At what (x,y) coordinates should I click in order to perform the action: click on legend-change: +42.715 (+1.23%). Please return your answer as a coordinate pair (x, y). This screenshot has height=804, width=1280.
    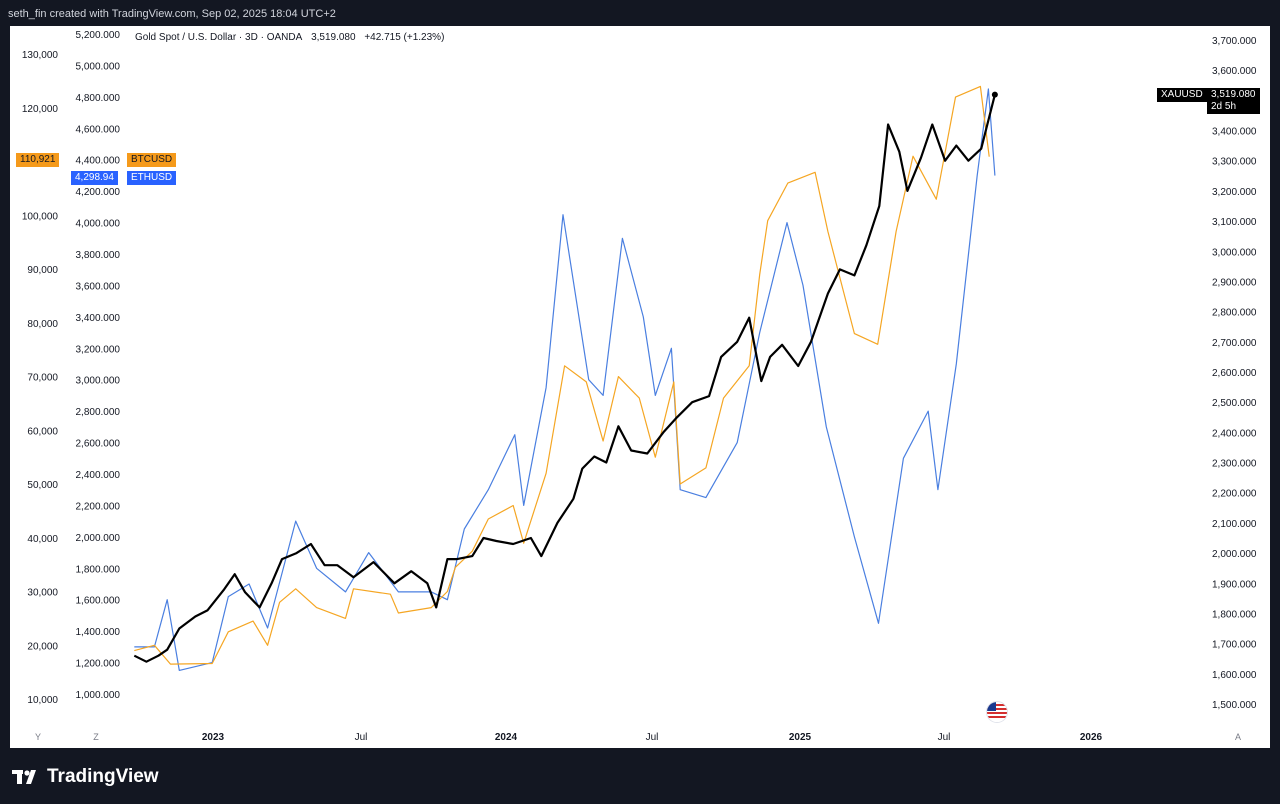
    Looking at the image, I should click on (404, 37).